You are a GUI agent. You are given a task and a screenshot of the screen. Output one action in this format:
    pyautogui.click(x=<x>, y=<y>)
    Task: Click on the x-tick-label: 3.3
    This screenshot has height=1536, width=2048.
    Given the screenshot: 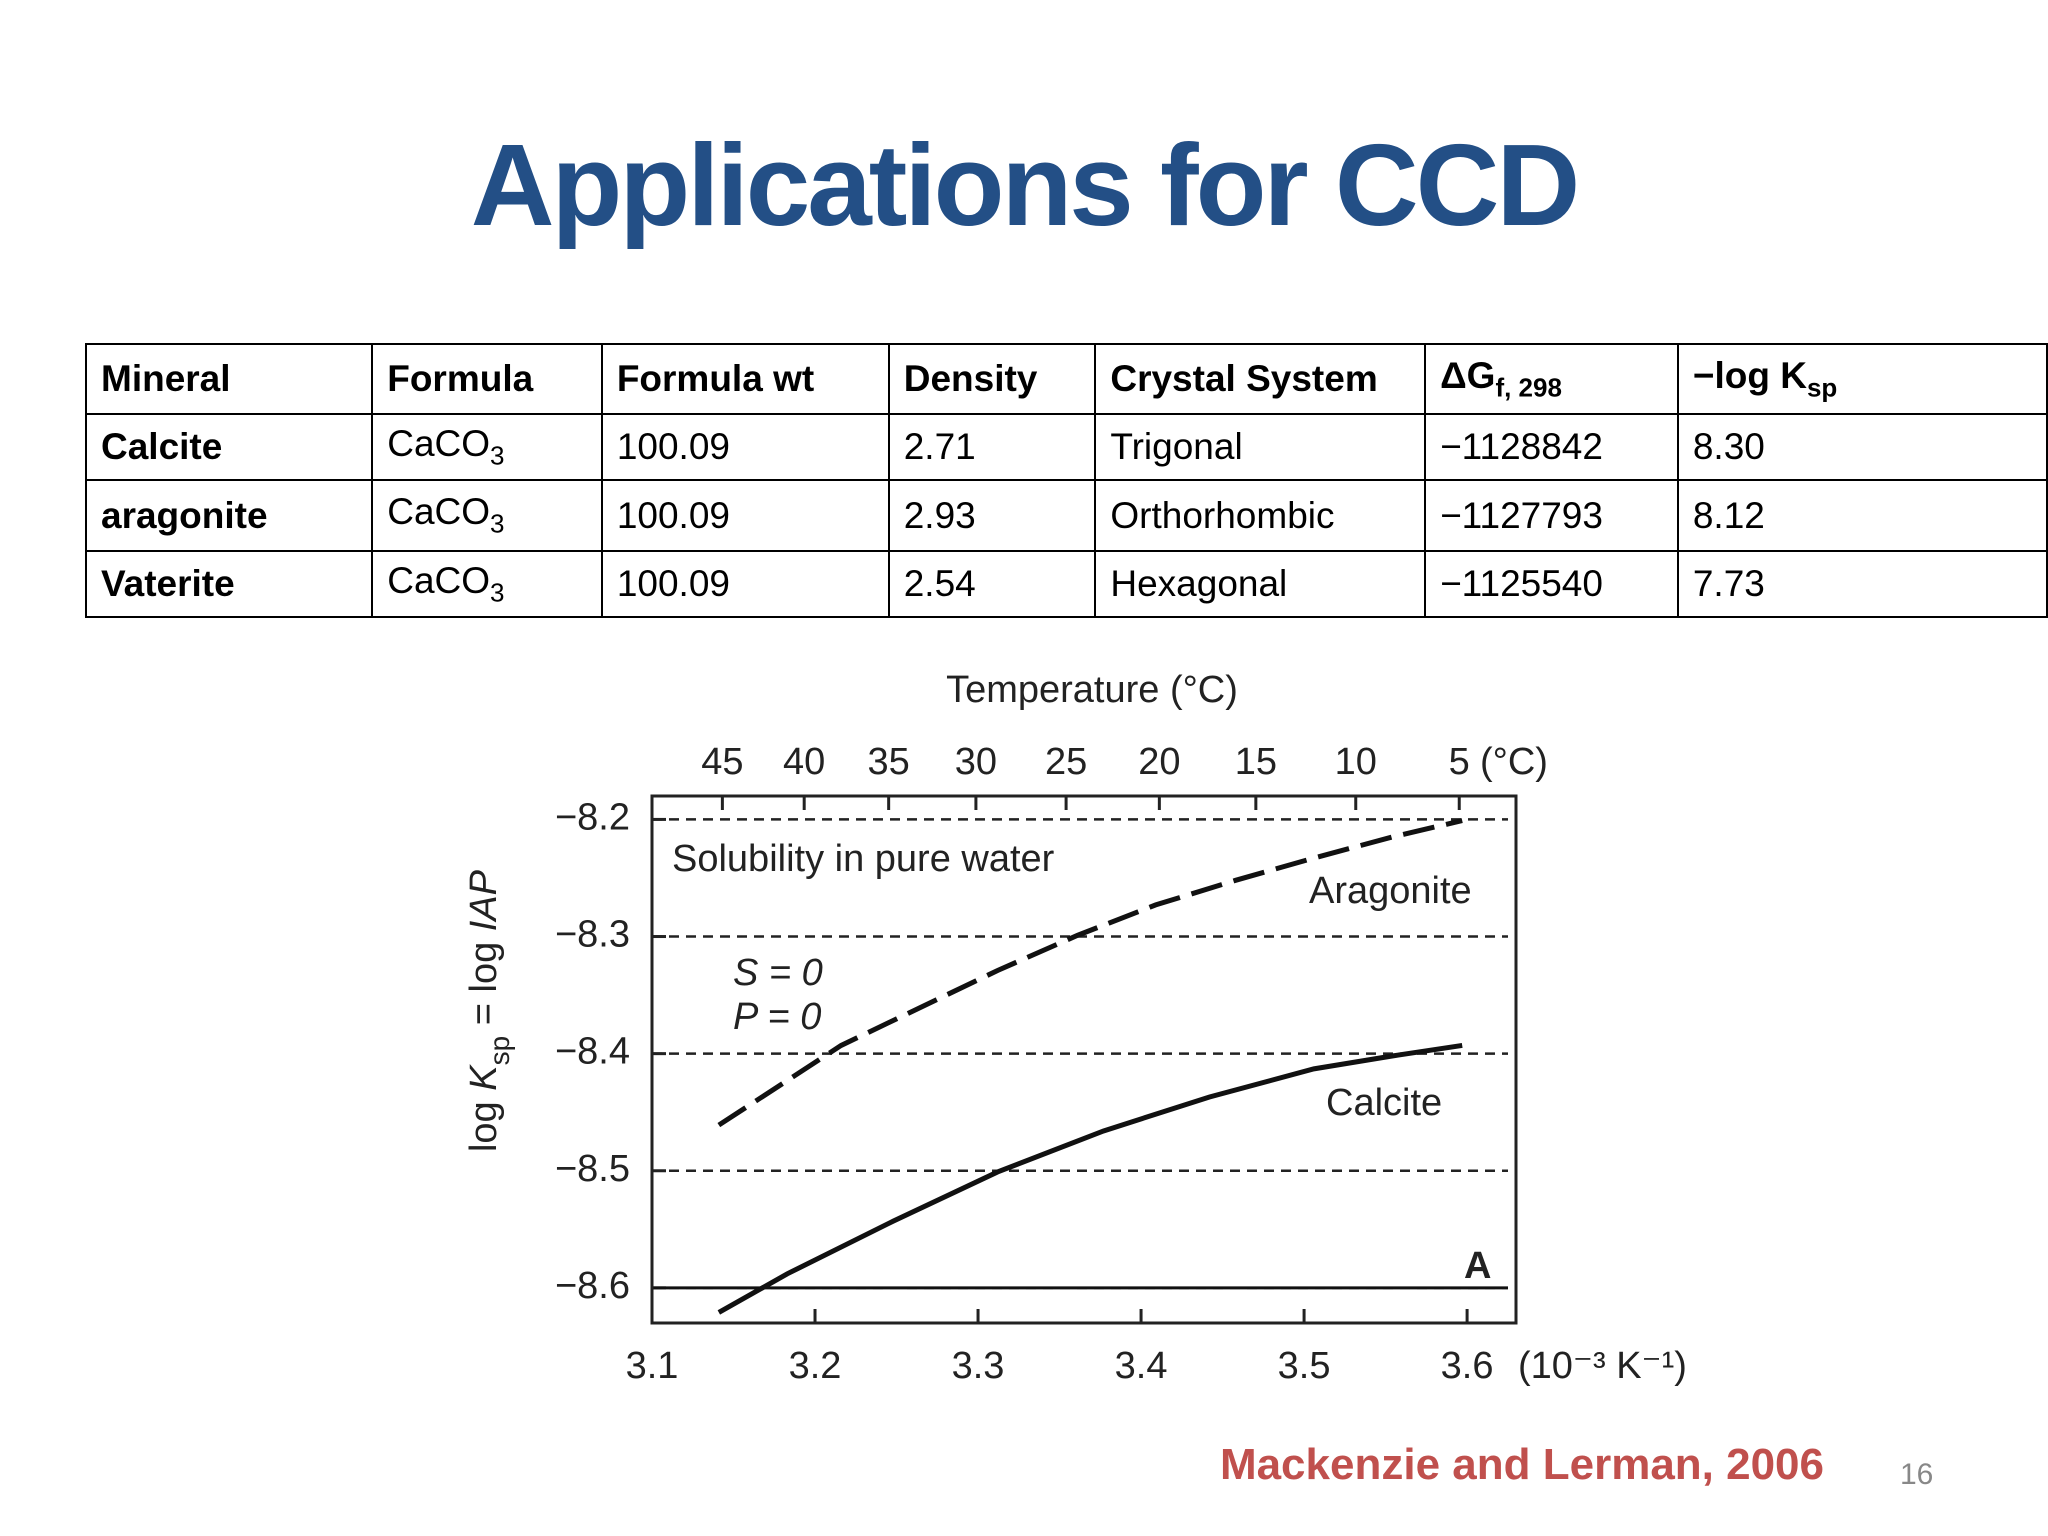 What is the action you would take?
    pyautogui.click(x=978, y=1366)
    